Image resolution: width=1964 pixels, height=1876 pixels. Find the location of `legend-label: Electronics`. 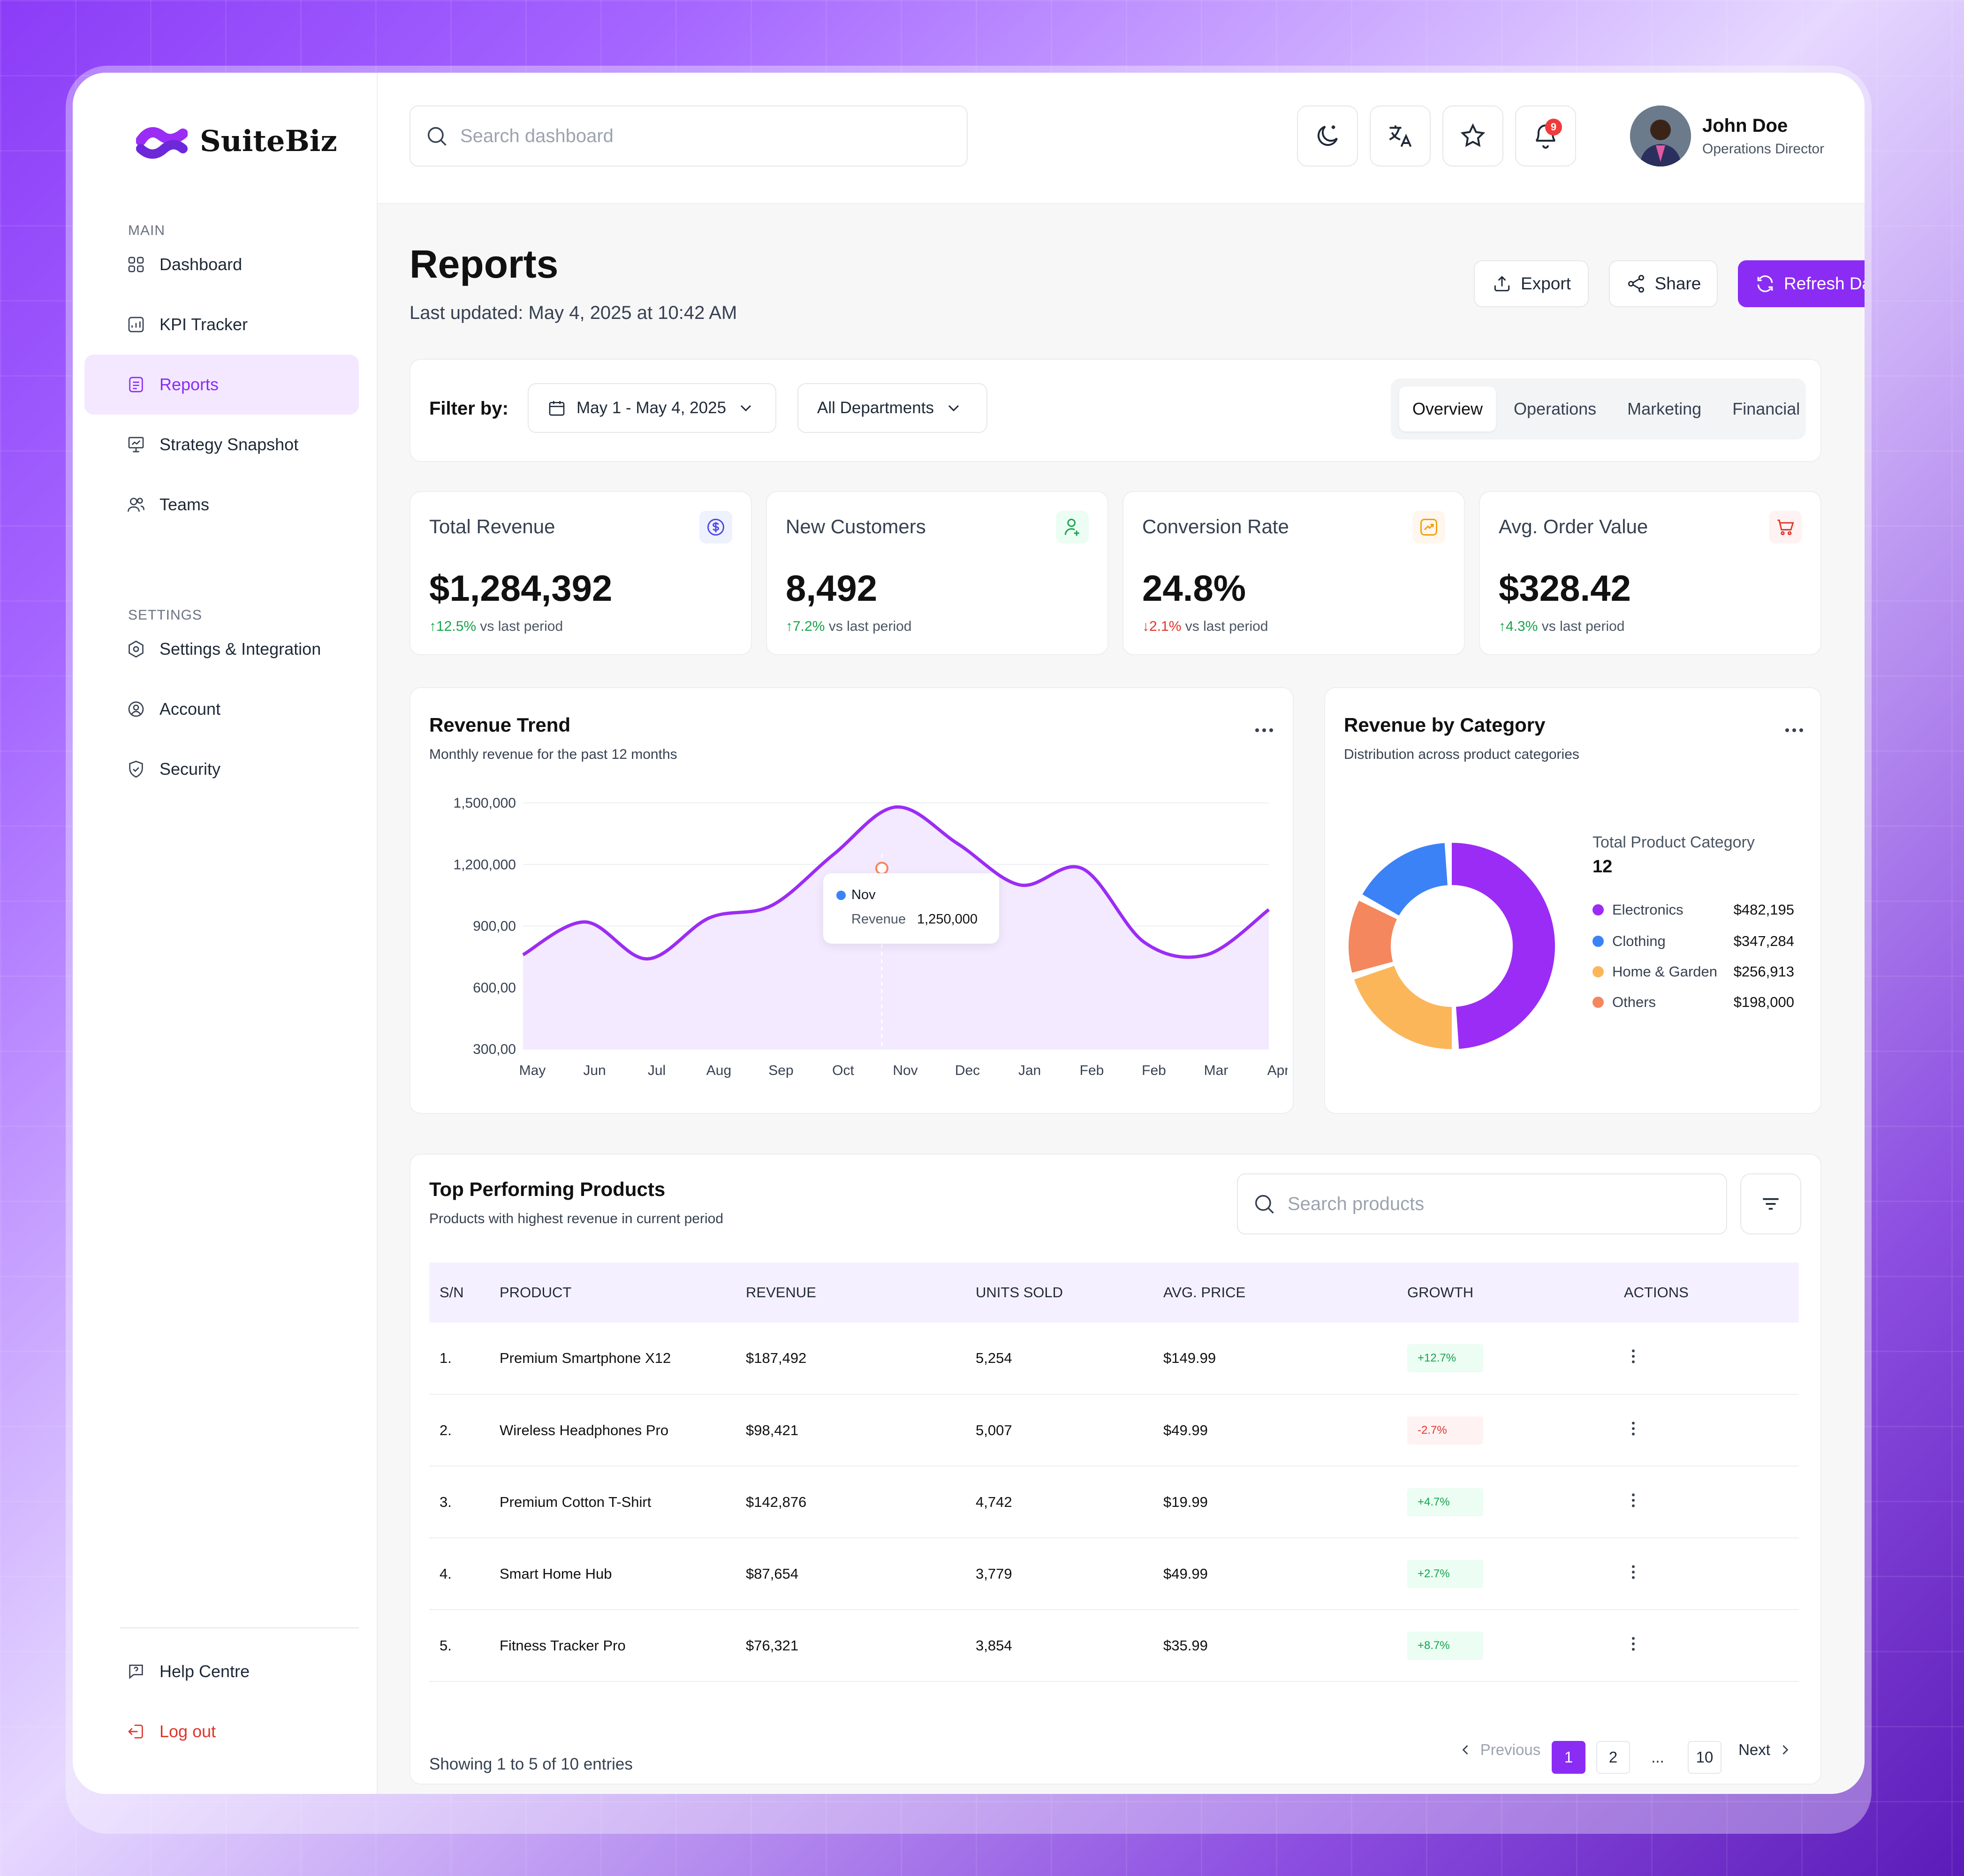

legend-label: Electronics is located at coordinates (1648, 909).